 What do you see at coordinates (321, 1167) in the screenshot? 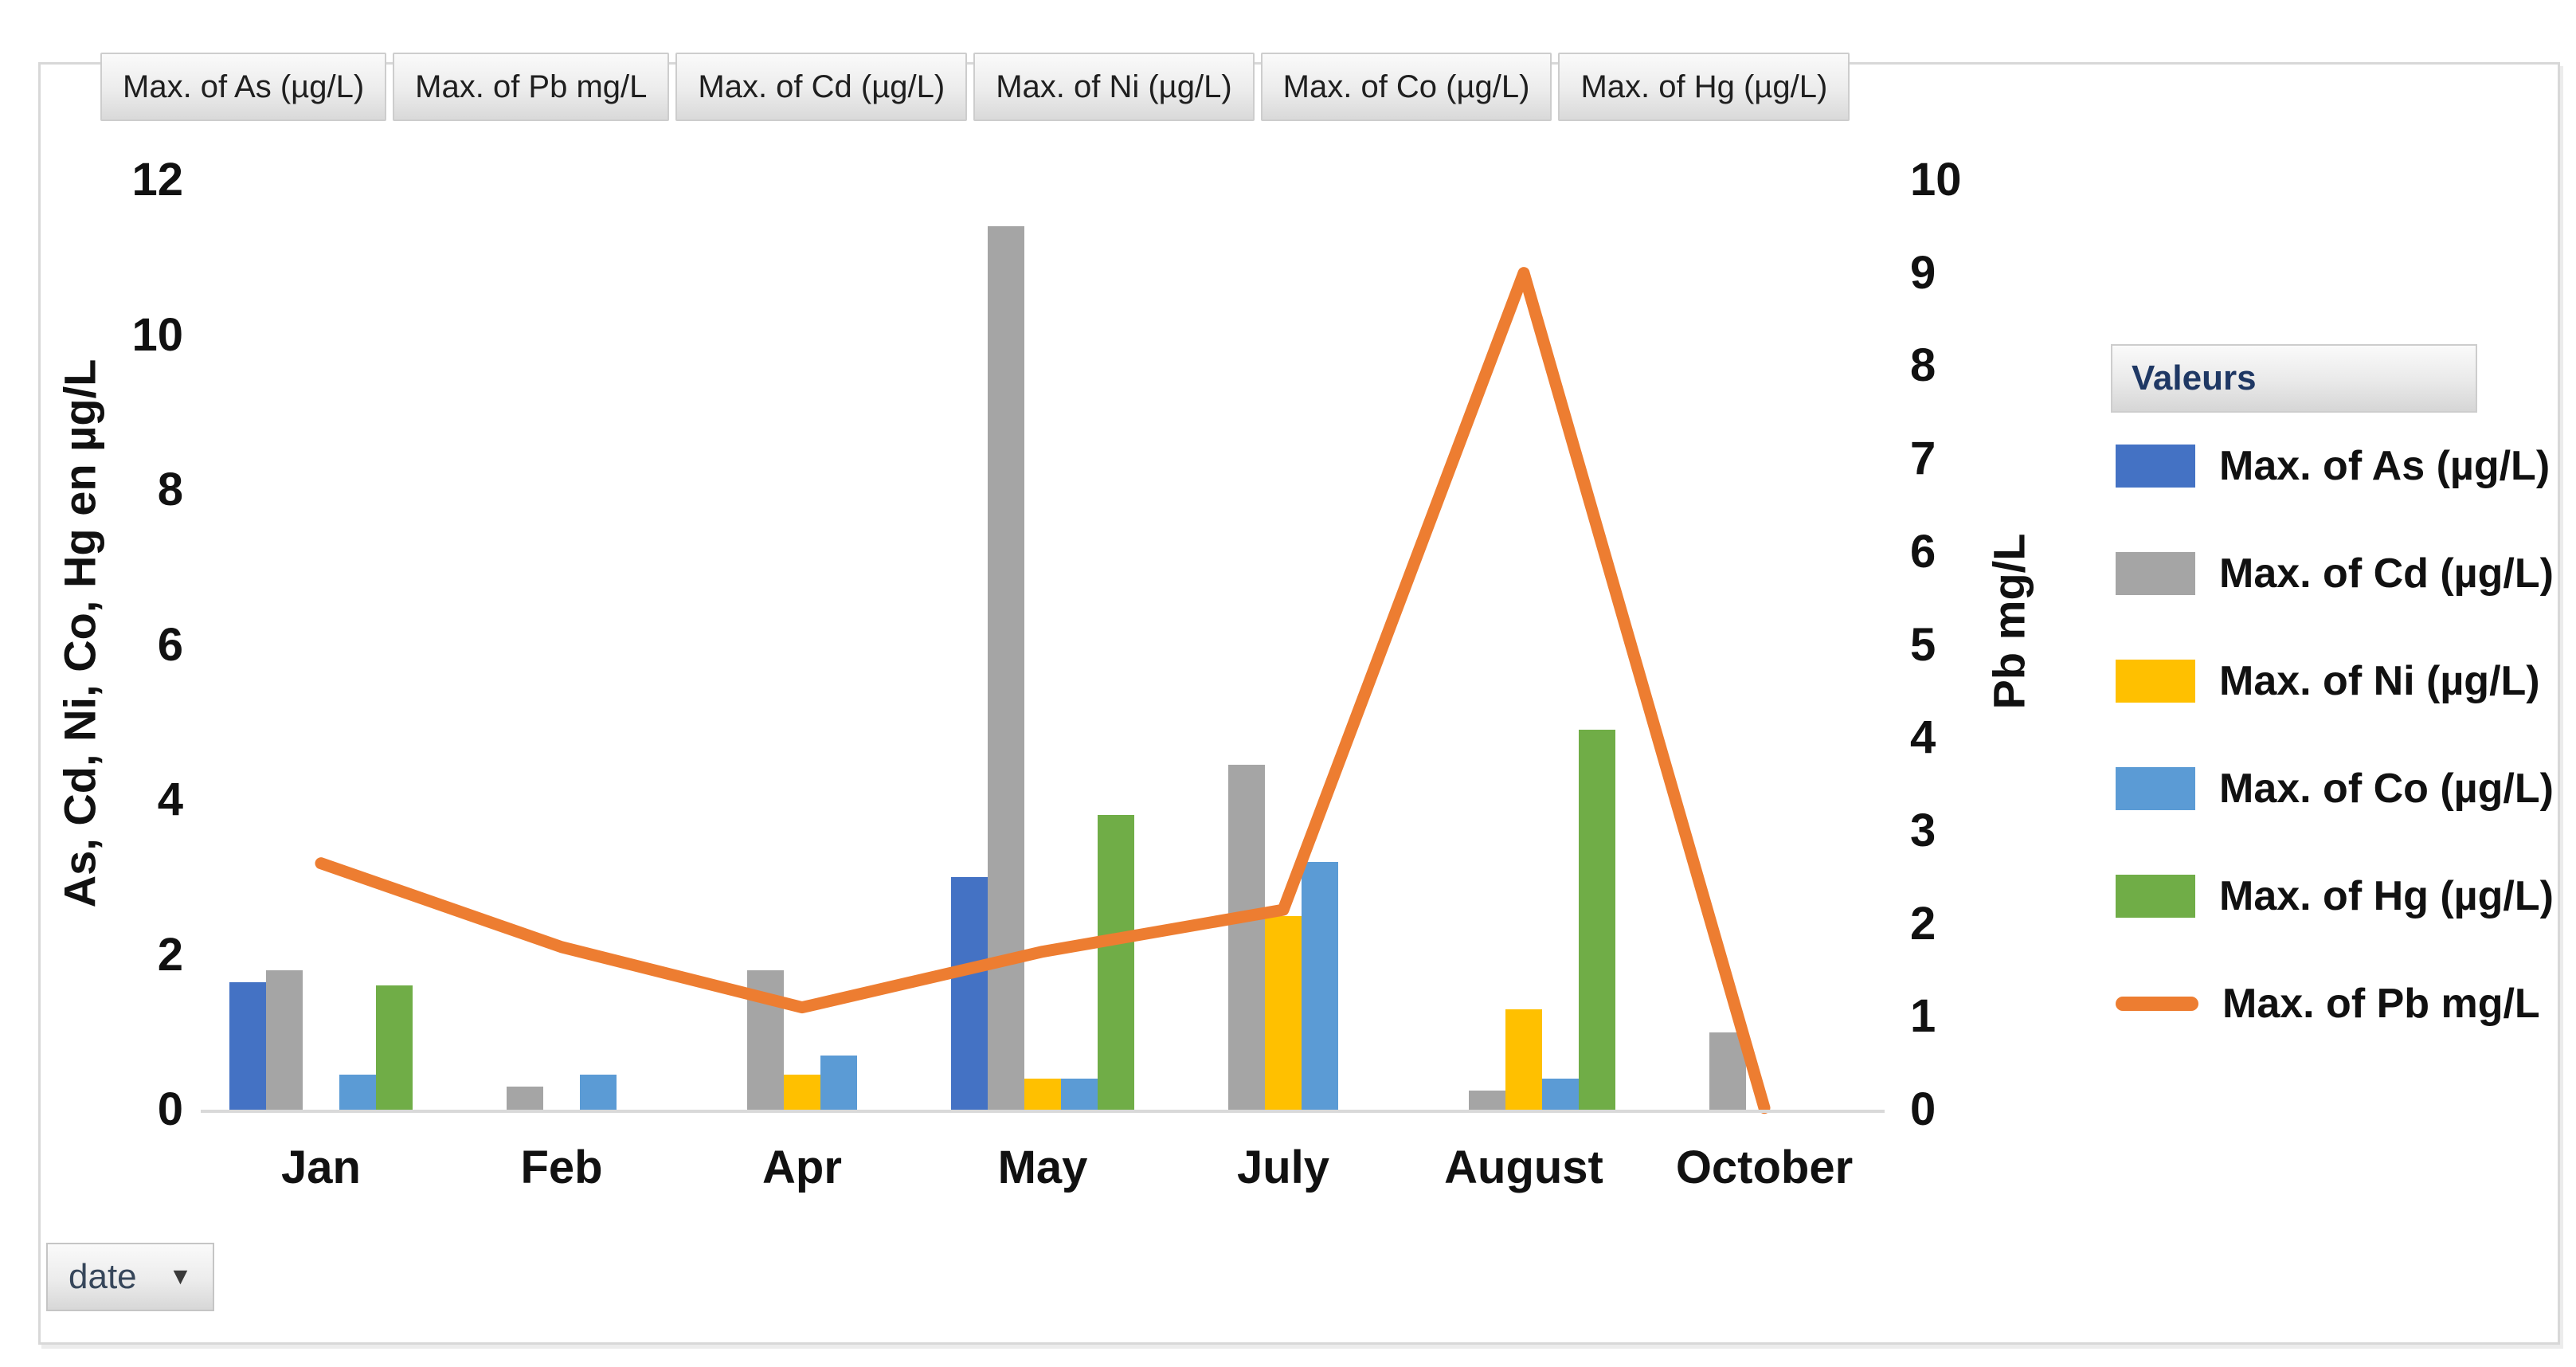
I see `x-axis-category-label: Jan` at bounding box center [321, 1167].